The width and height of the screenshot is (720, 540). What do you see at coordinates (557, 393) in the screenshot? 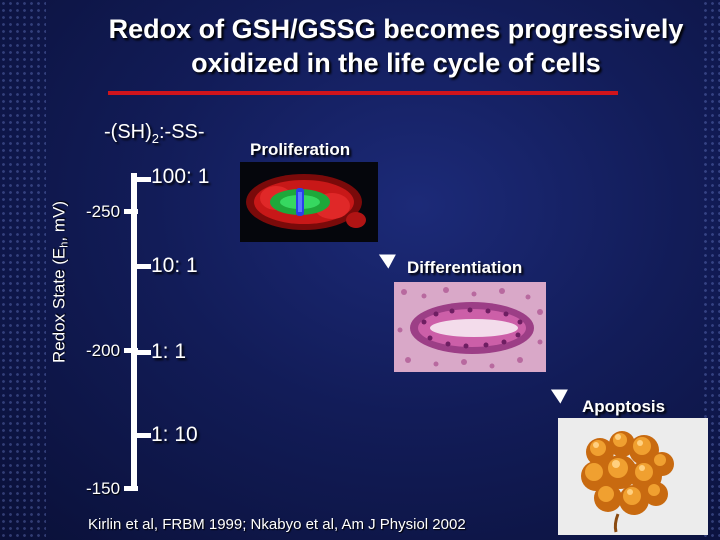
I see `arrow-apoptosis` at bounding box center [557, 393].